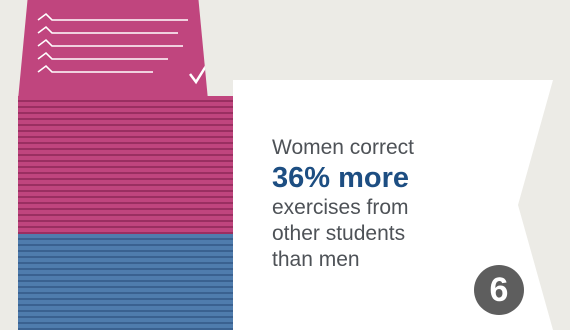 This screenshot has width=570, height=330. What do you see at coordinates (339, 233) in the screenshot?
I see `callout-line4: other students` at bounding box center [339, 233].